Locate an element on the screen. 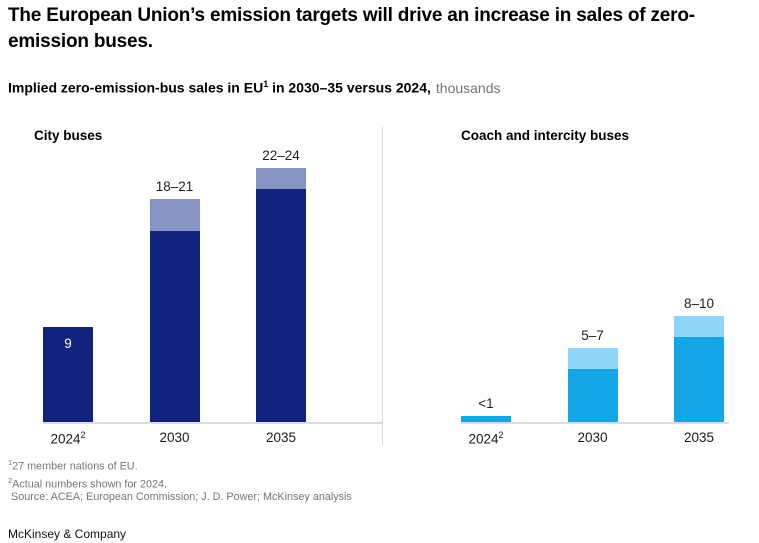  footnote-ref-1: 1 is located at coordinates (266, 84).